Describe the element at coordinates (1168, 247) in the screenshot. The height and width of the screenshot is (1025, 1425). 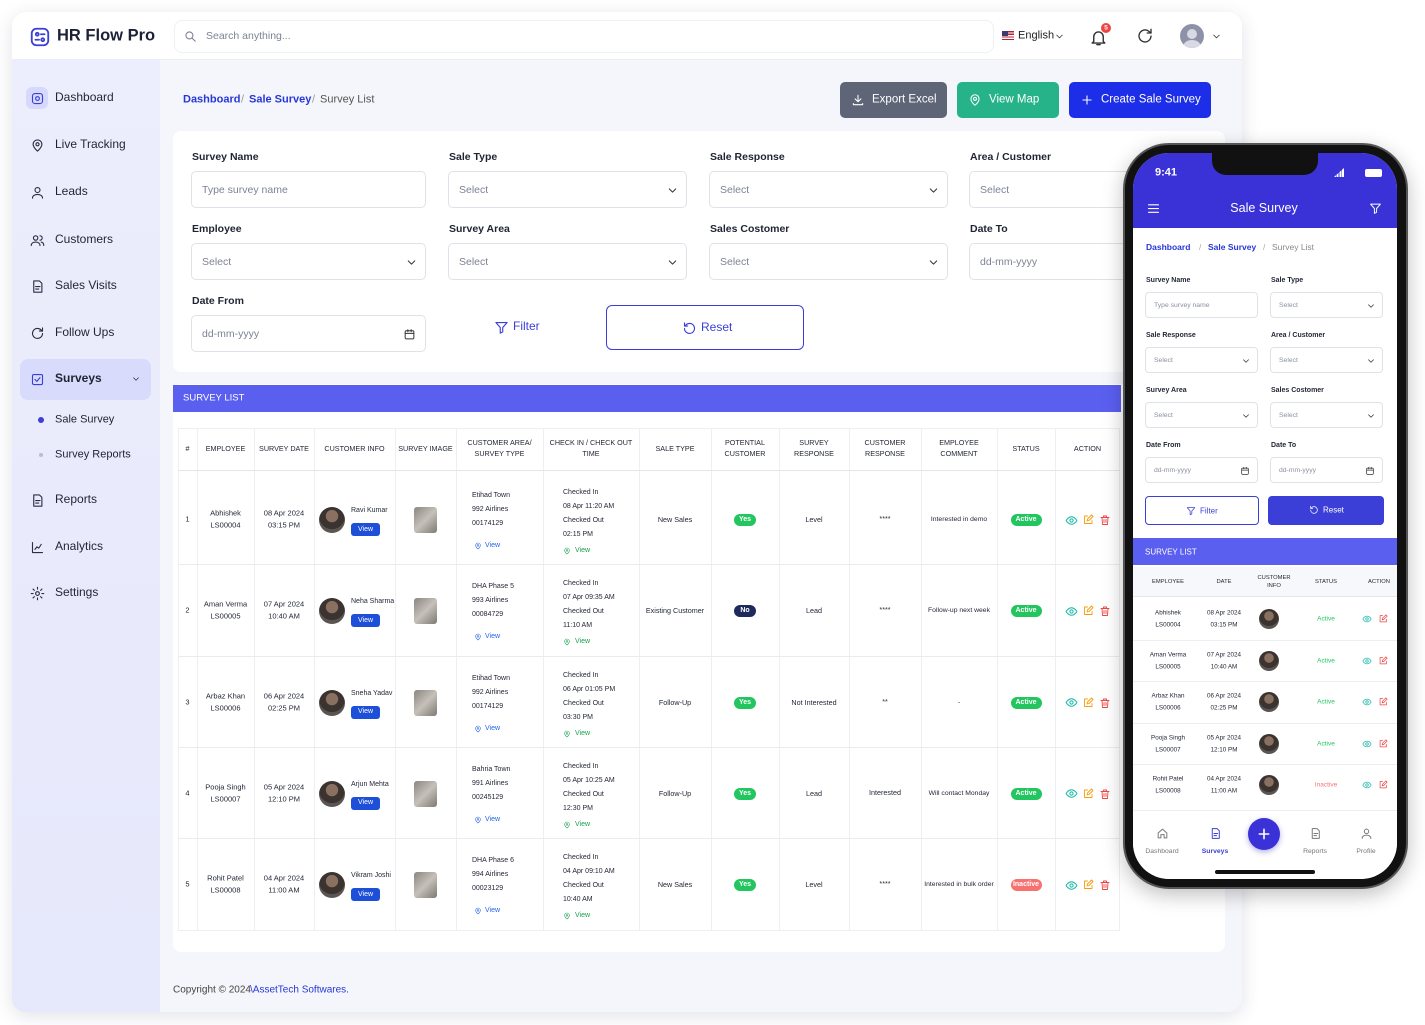
I see `phone-breadcrumb: Dashboard` at that location.